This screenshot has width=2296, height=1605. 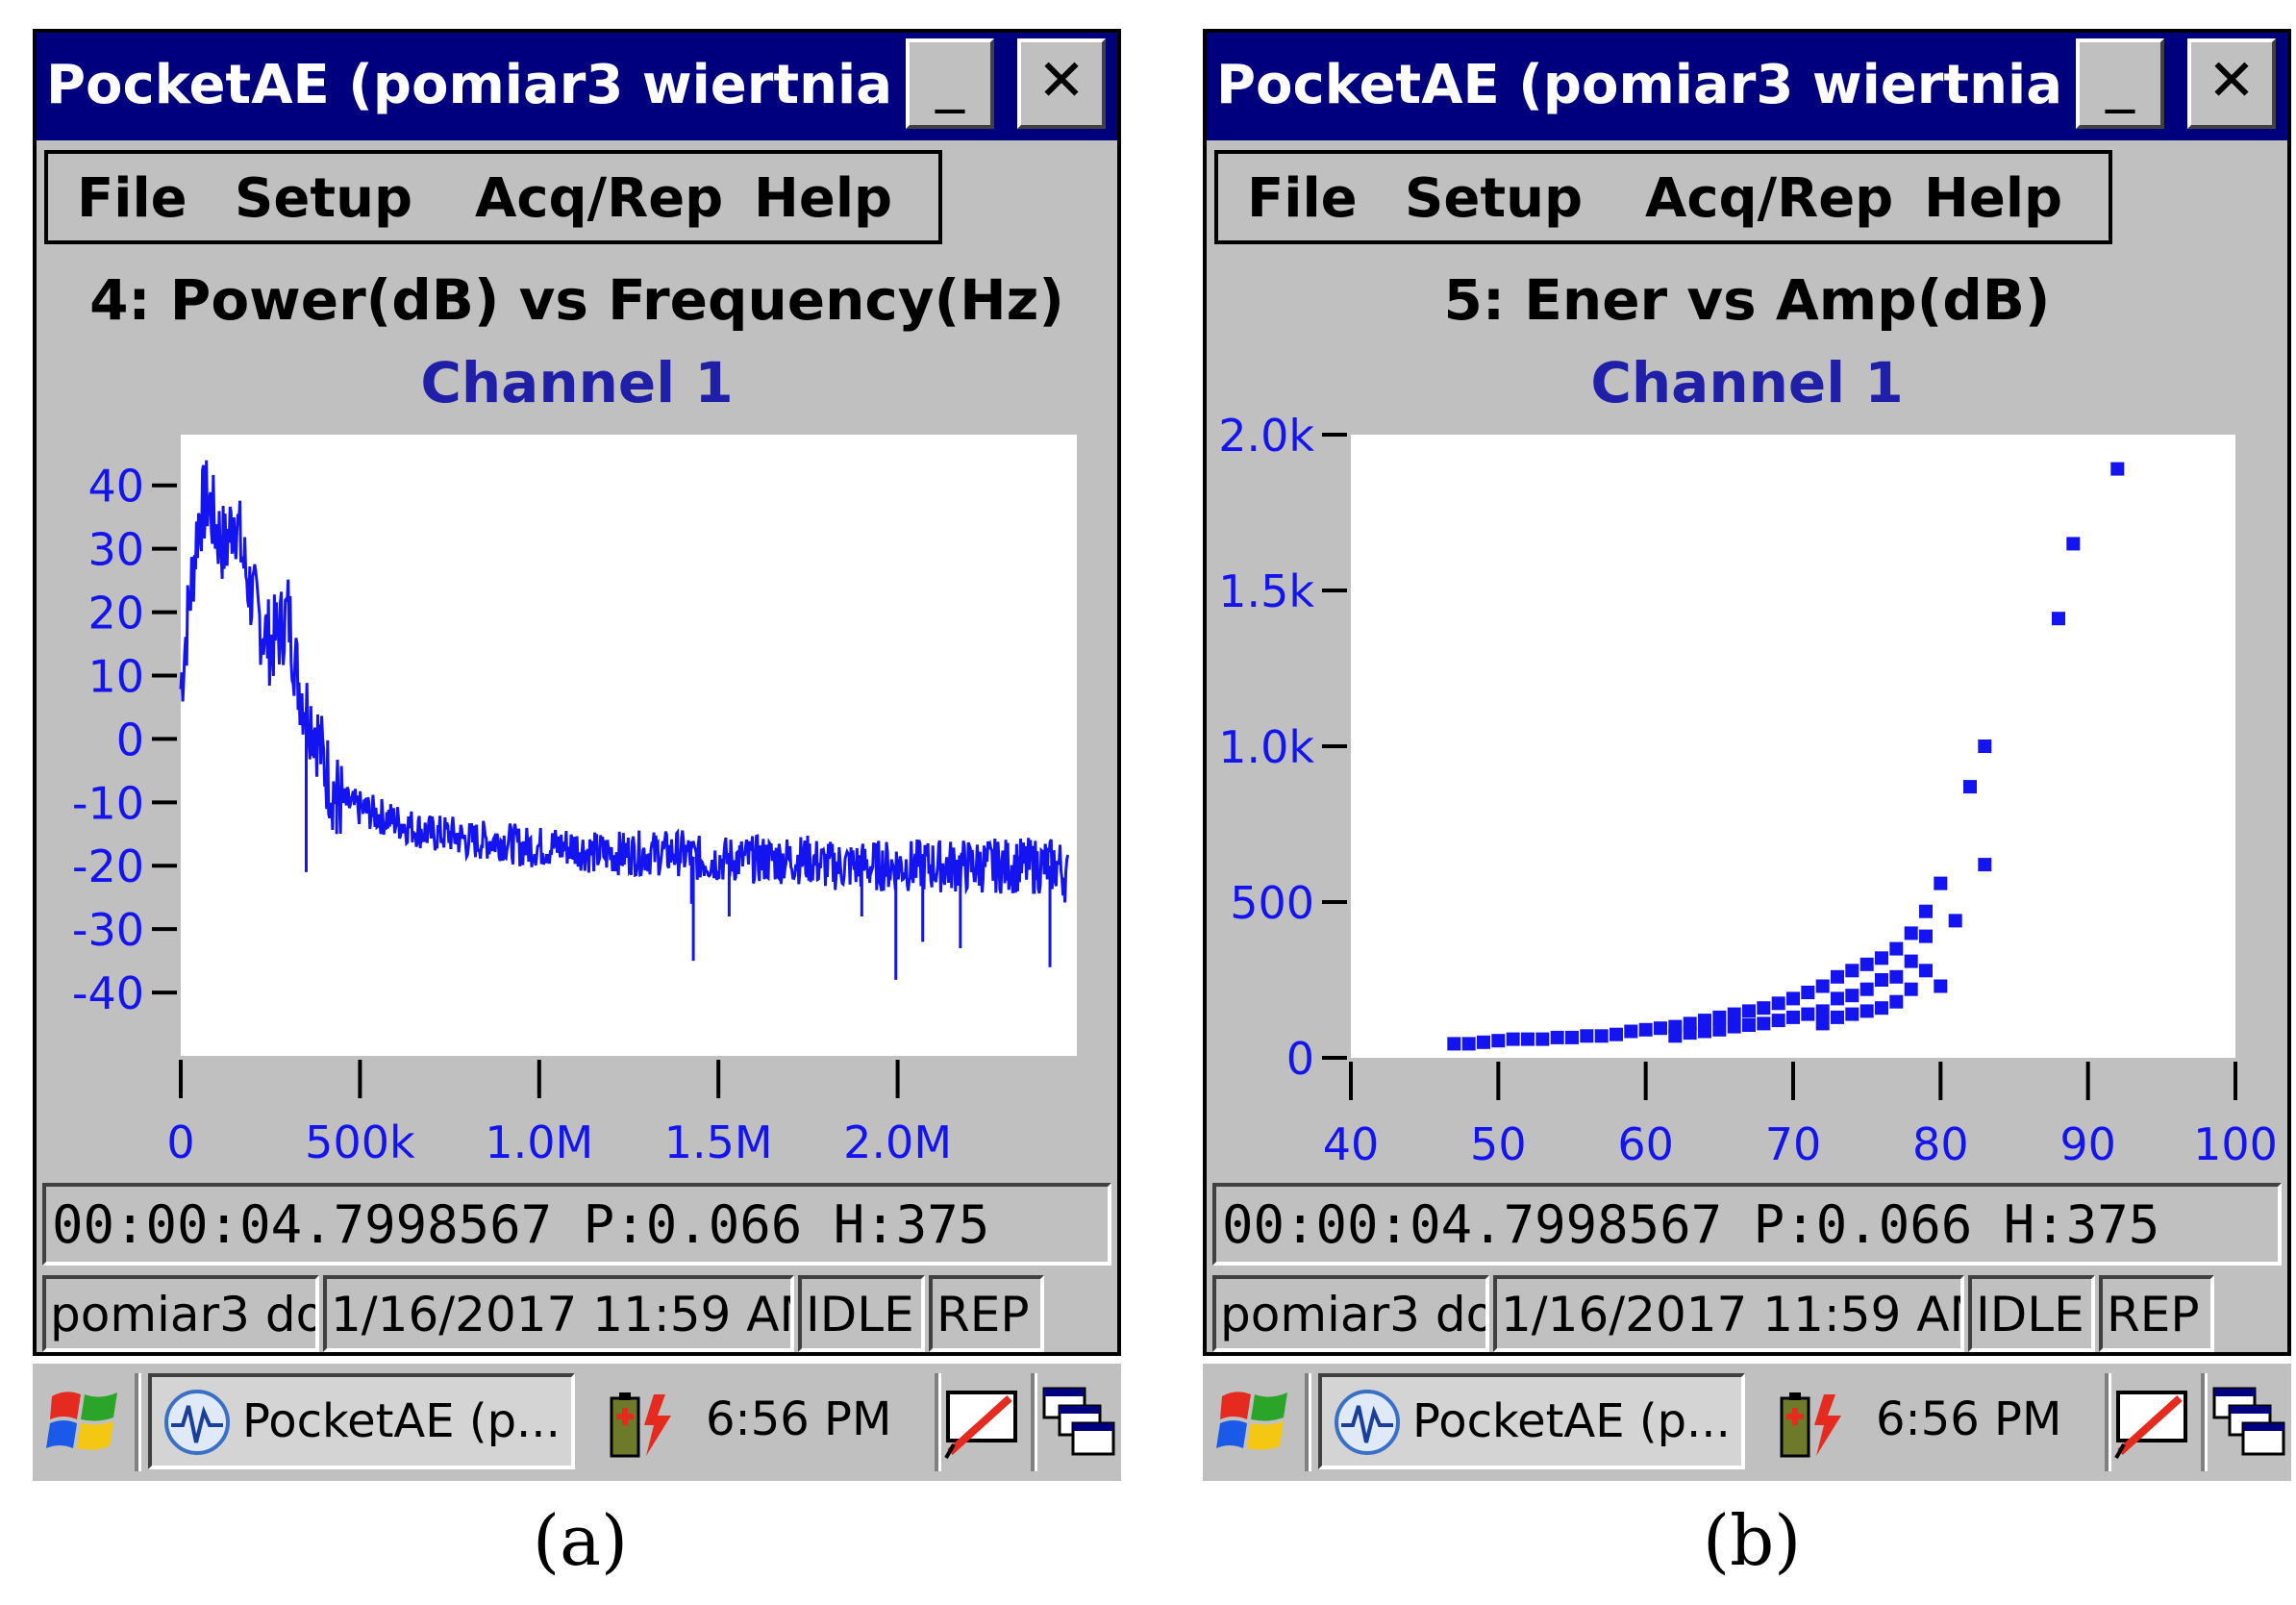 What do you see at coordinates (2087, 1144) in the screenshot?
I see `x-tick-label: 90` at bounding box center [2087, 1144].